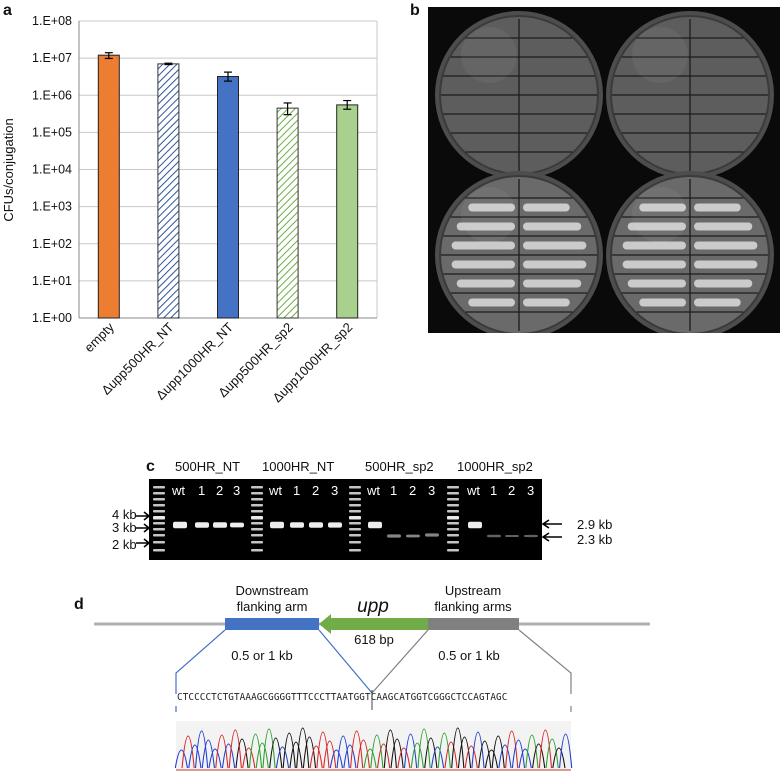  What do you see at coordinates (52, 21) in the screenshot?
I see `y-tick-label: 1.E+08` at bounding box center [52, 21].